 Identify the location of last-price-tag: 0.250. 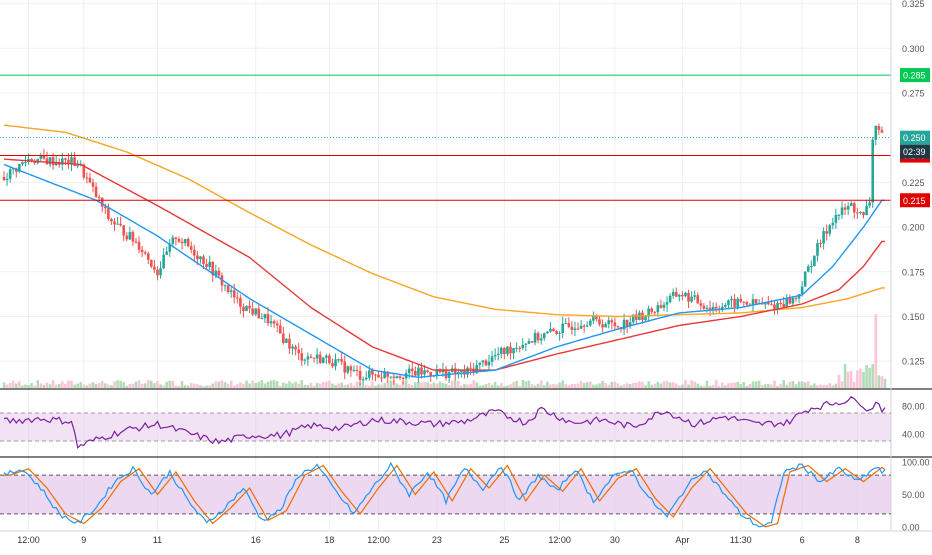
(915, 137).